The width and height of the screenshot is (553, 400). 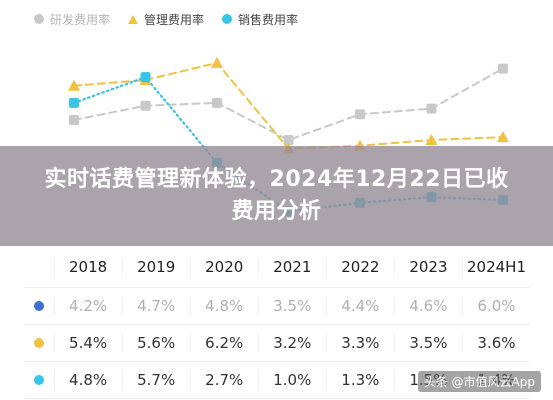 I want to click on point-sales-2018, so click(x=74, y=102).